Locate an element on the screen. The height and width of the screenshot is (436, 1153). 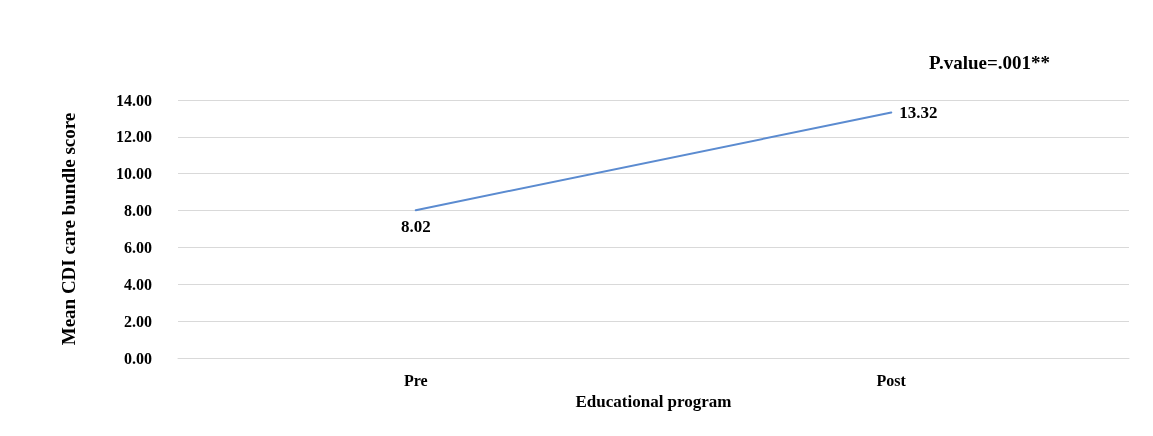
x-axis-title: Educational program is located at coordinates (653, 401).